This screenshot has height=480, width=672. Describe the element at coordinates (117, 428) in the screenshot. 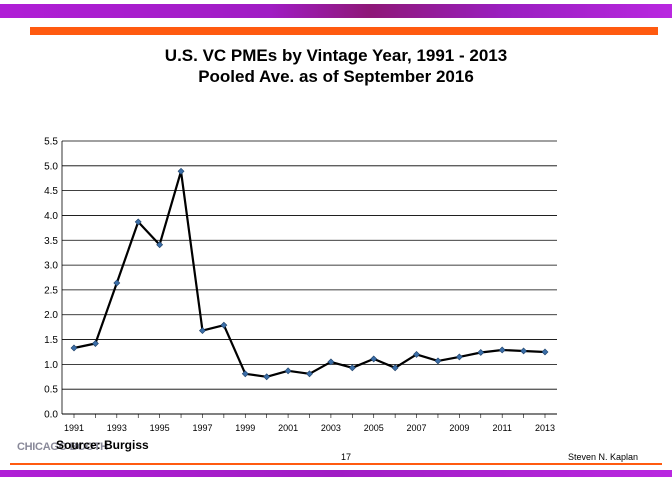

I see `x-tick-label: 1993` at that location.